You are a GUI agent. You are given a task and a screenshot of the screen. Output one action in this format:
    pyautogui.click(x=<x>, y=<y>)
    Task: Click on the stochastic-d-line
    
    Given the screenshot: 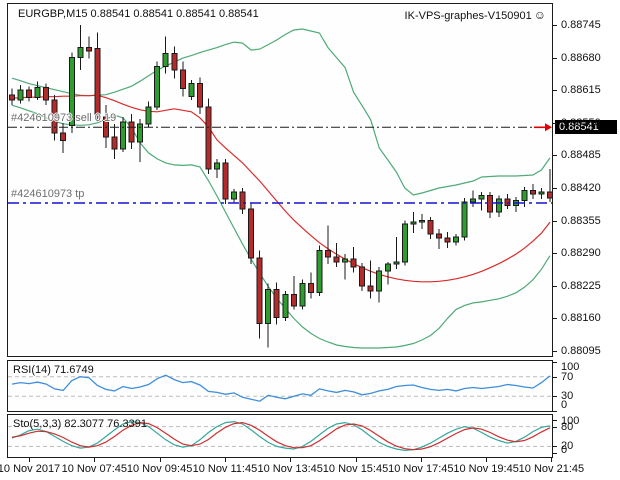 What is the action you would take?
    pyautogui.click(x=281, y=436)
    